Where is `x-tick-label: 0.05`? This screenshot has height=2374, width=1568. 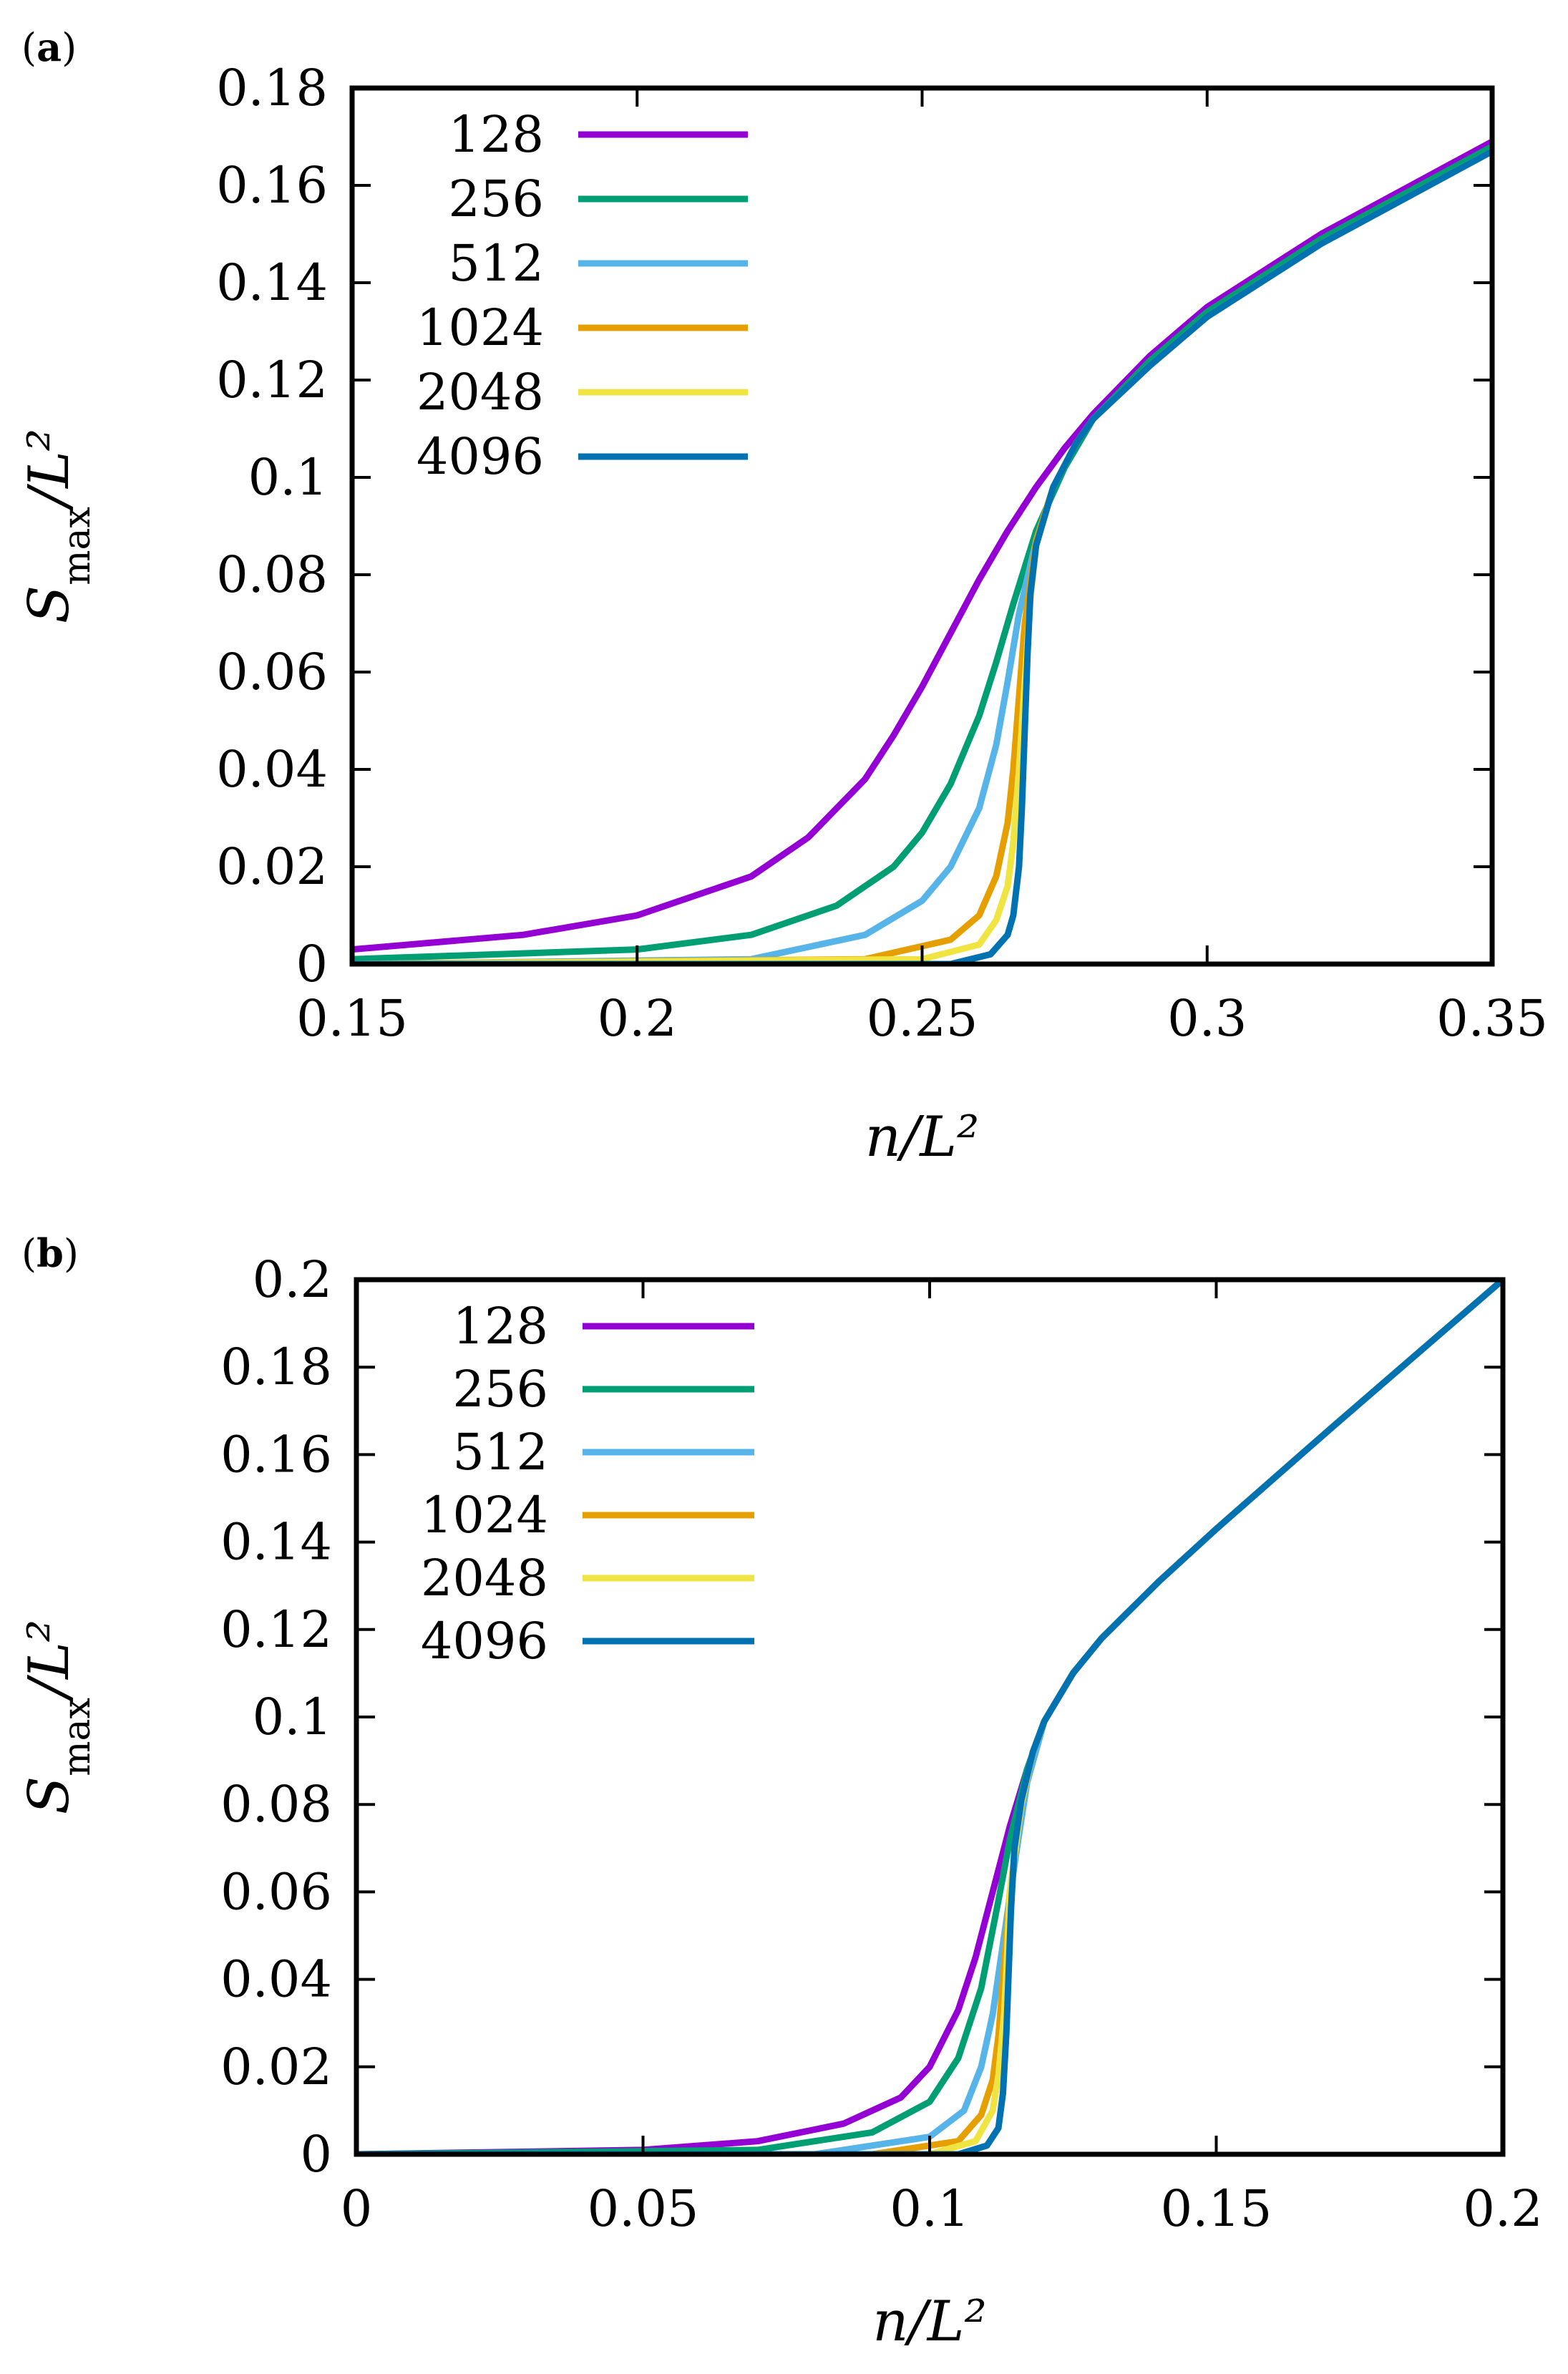
x-tick-label: 0.05 is located at coordinates (643, 2208).